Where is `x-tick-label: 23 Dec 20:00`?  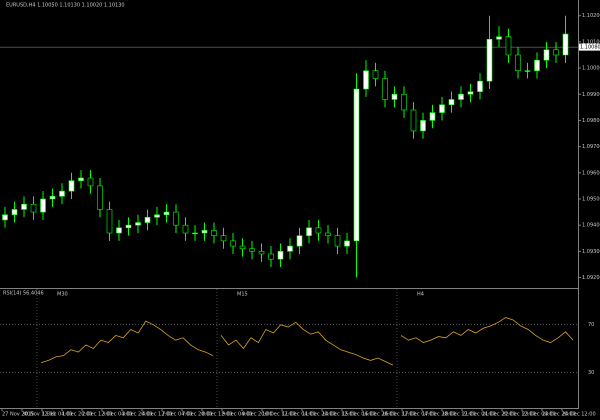
x-tick-label: 23 Dec 20:00 is located at coordinates (559, 415).